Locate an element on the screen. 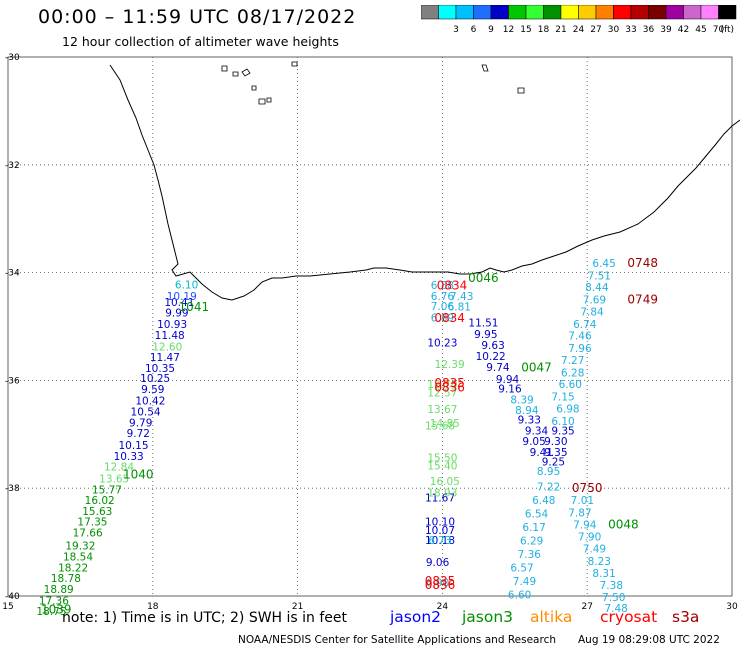  wave-height-reading: 9.63 is located at coordinates (492, 346).